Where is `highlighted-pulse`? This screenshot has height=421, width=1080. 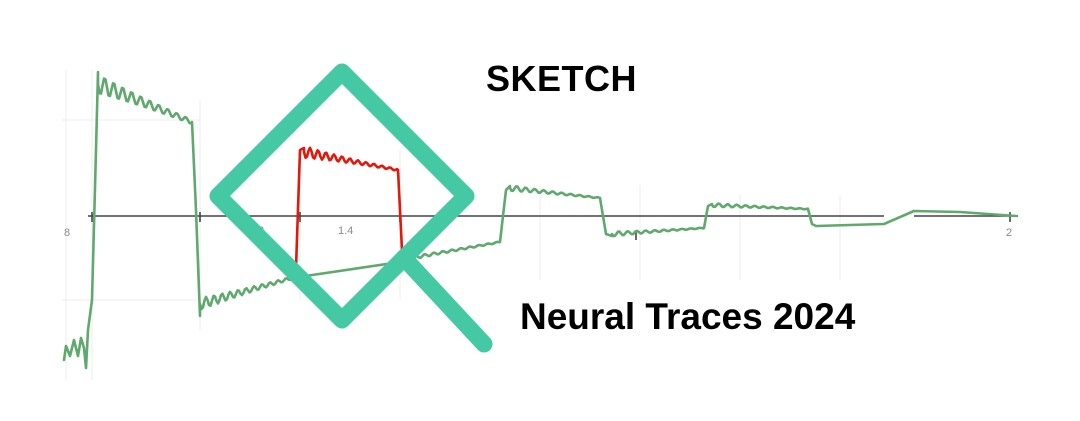 highlighted-pulse is located at coordinates (349, 208).